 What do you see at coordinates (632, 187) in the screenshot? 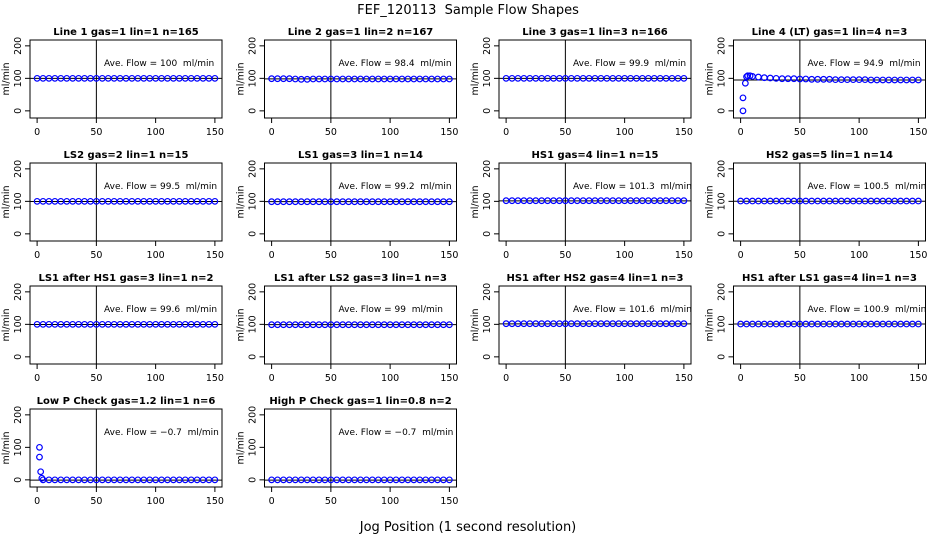
I see `annotation: Ave. Flow = 101.3 ml/min` at bounding box center [632, 187].